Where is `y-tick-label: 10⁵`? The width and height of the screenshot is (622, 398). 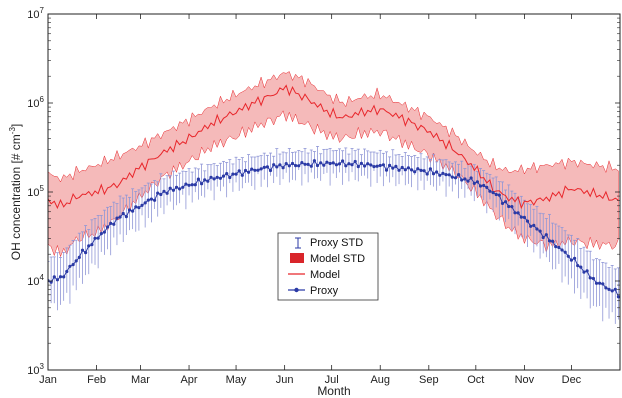
y-tick-label: 10⁵ is located at coordinates (35, 191).